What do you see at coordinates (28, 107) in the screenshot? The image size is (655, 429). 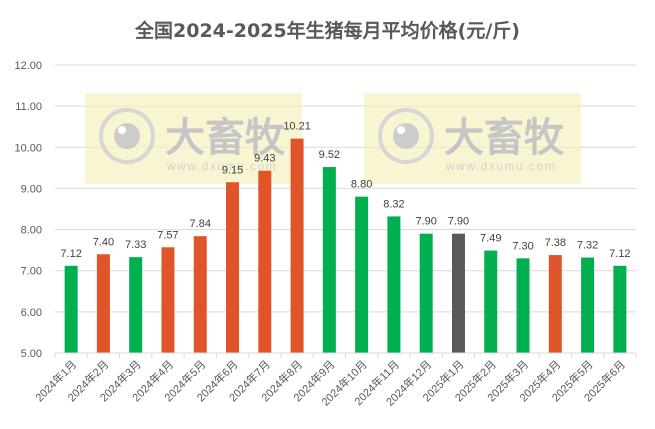 I see `y-tick-label: 11.00` at bounding box center [28, 107].